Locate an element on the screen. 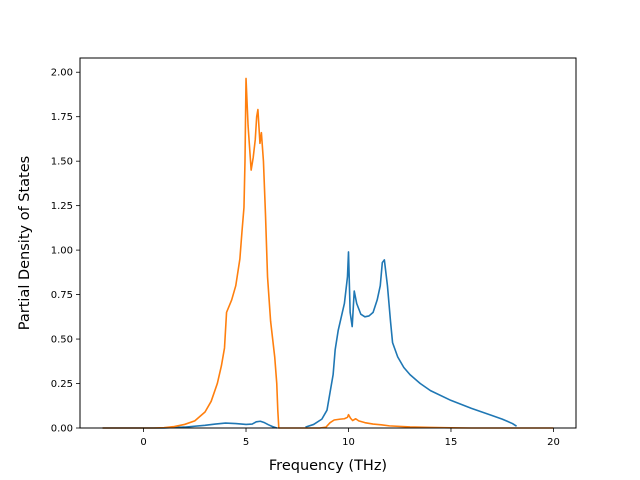 This screenshot has width=640, height=480. y-tick-label: 0.50 is located at coordinates (62, 340).